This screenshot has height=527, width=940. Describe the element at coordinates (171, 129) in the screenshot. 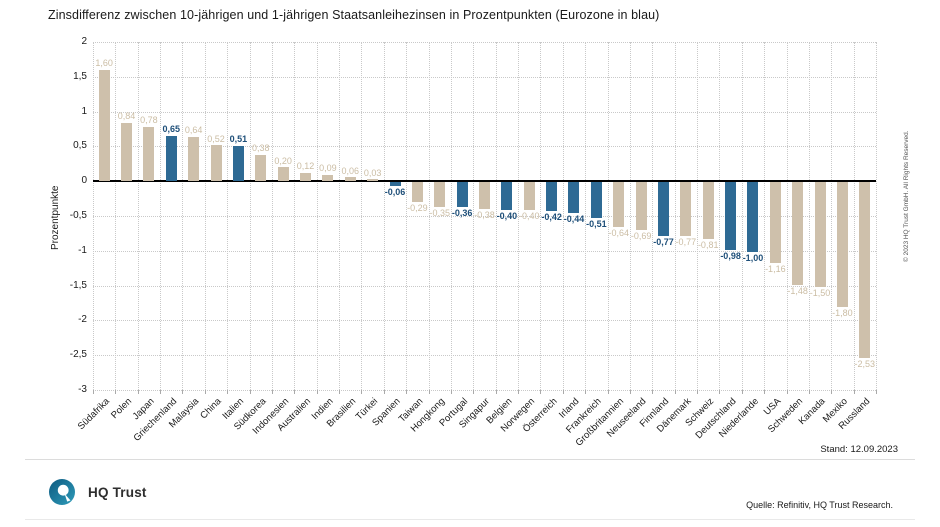

I see `bar-value-label: 0,65` at that location.